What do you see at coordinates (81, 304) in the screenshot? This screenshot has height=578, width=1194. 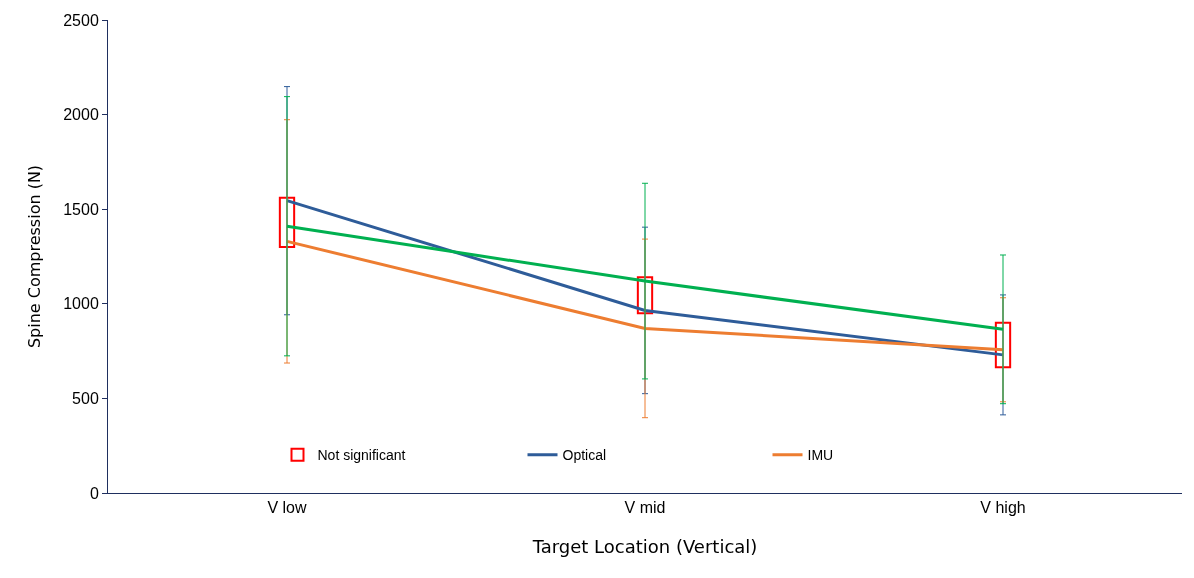 I see `y-tick-label: 1000` at bounding box center [81, 304].